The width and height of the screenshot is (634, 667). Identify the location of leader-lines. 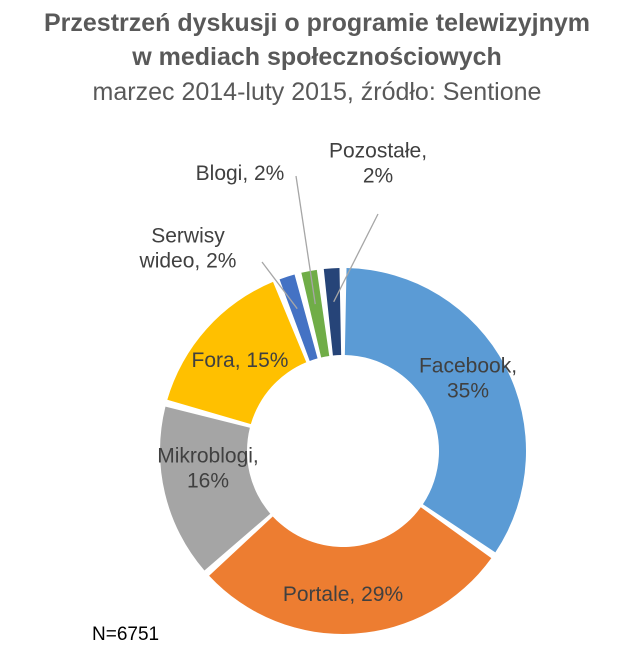
(320, 242).